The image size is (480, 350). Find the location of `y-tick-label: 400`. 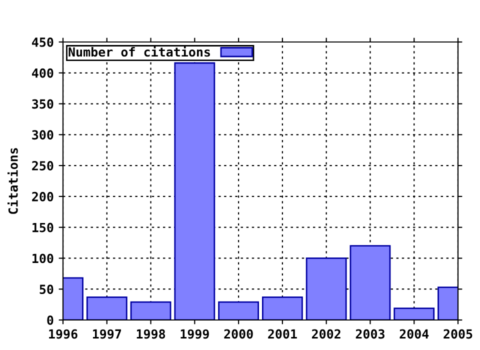

y-tick-label: 400 is located at coordinates (43, 73).